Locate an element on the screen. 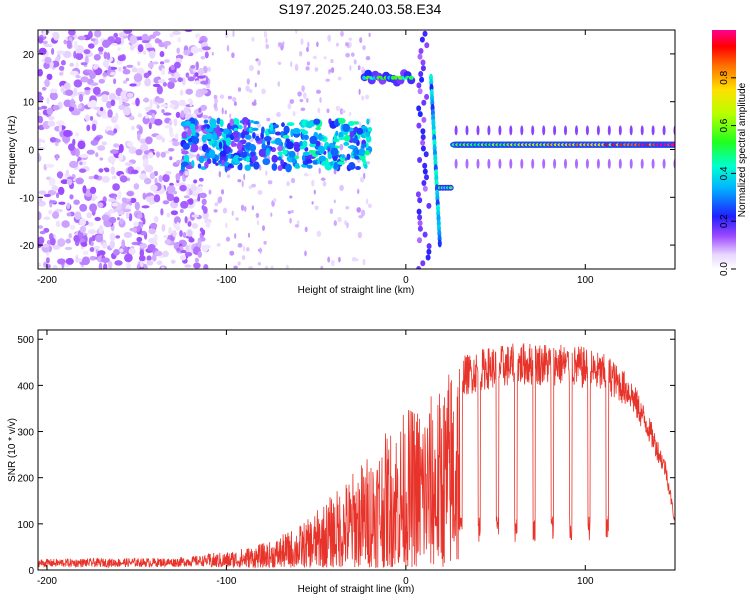  y-tick-label: 10 is located at coordinates (29, 103).